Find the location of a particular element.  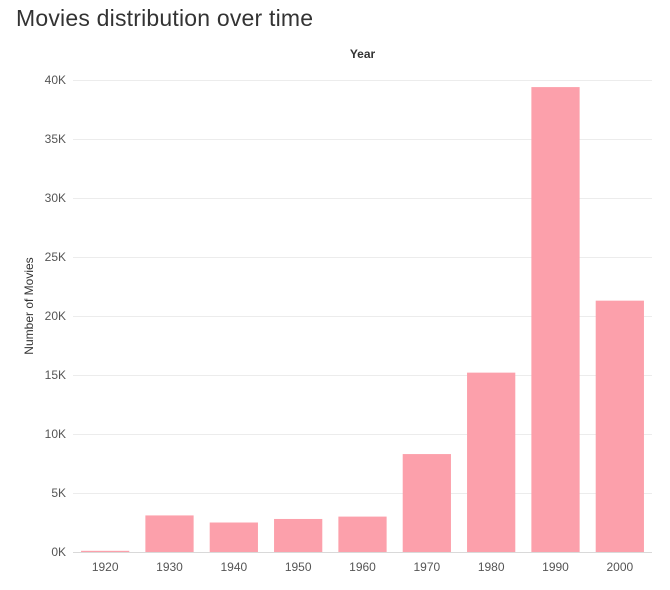

x-tick-label: 1970 is located at coordinates (426, 567).